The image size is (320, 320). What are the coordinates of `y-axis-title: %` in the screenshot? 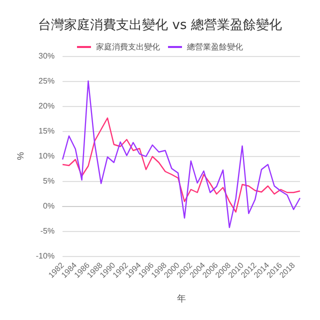 It's located at (21, 156).